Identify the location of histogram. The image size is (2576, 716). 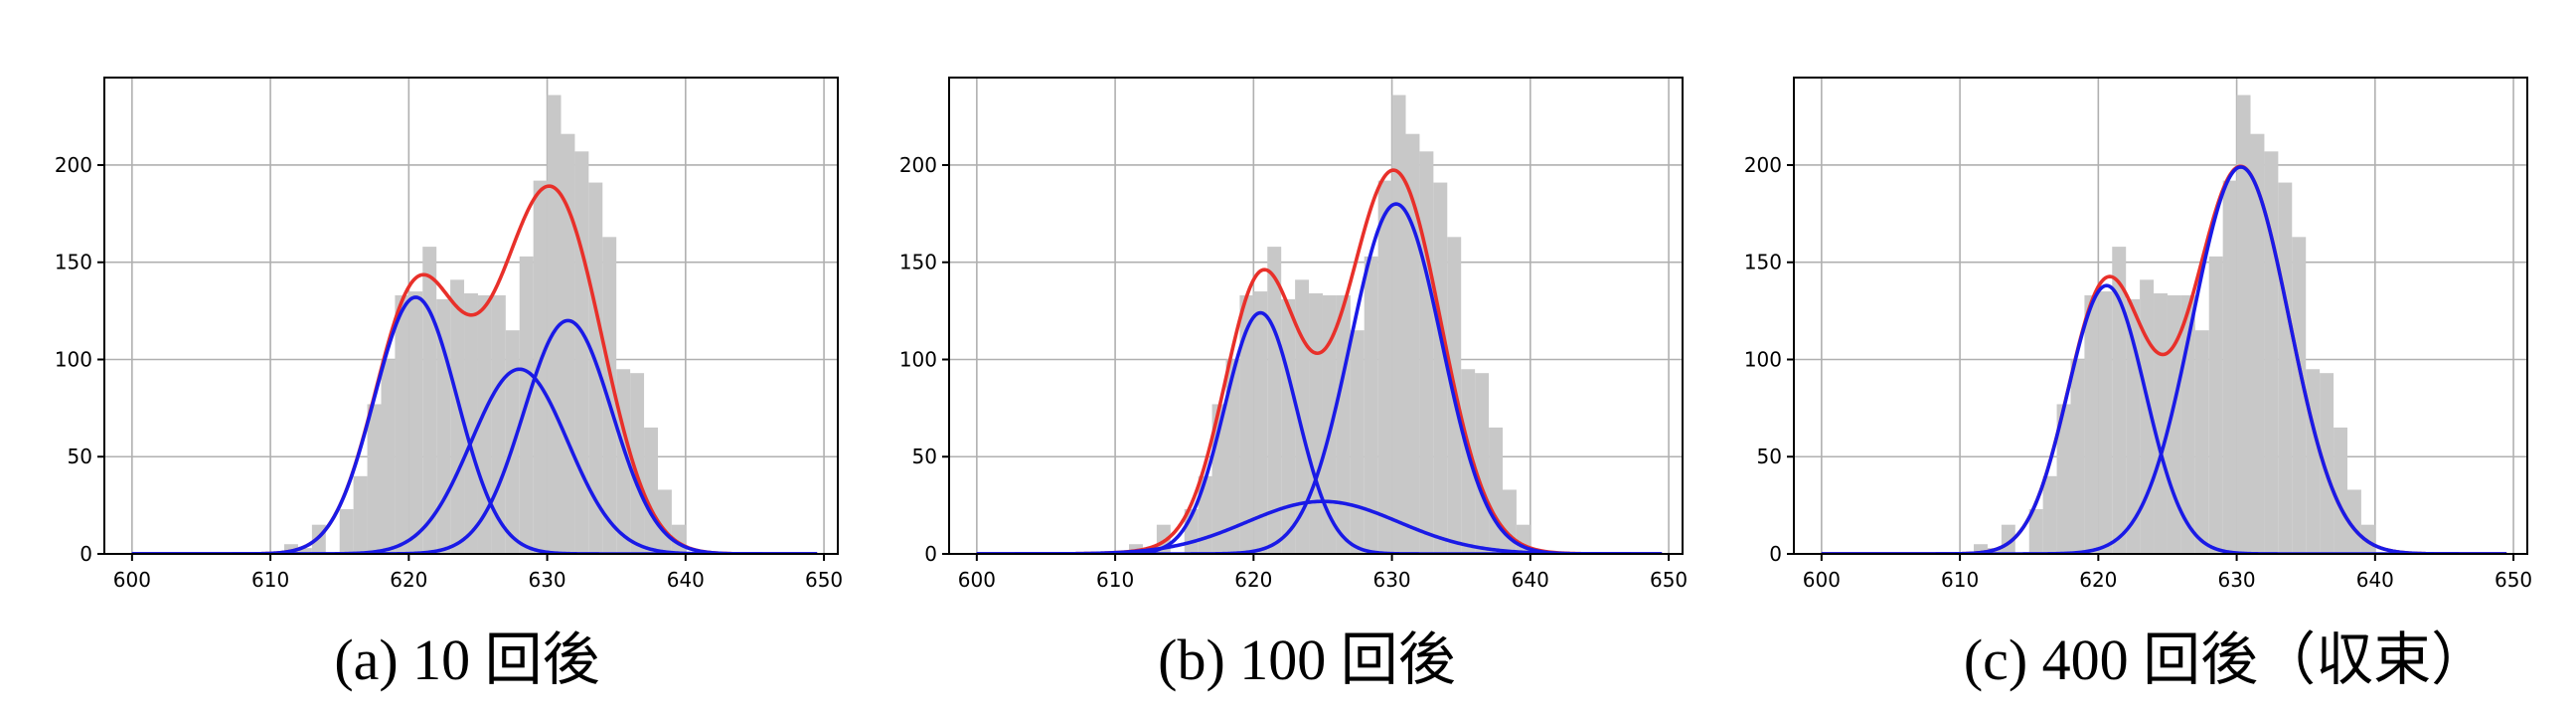
(2174, 324).